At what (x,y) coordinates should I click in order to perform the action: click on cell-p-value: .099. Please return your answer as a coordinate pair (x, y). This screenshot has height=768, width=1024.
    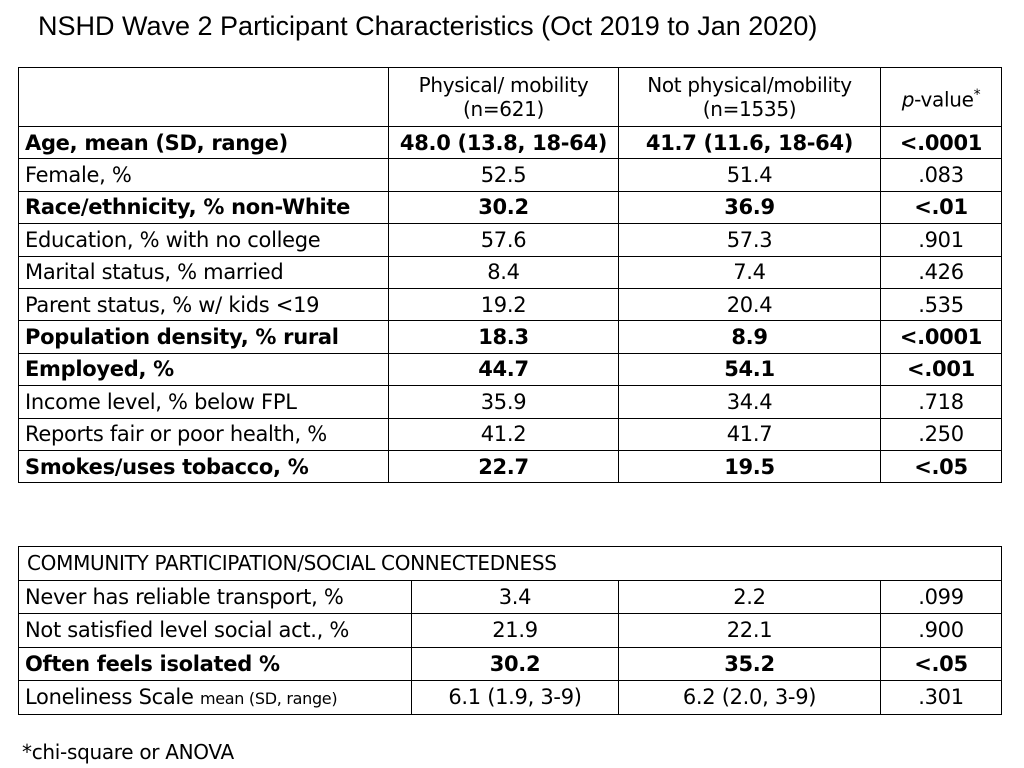
    Looking at the image, I should click on (941, 596).